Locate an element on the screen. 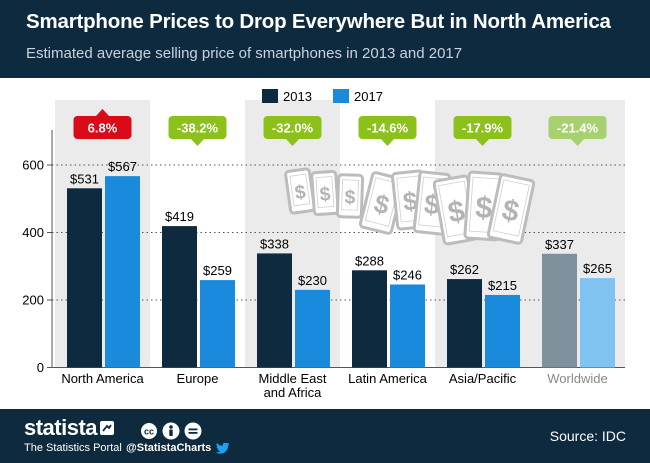  cc-icon: cc is located at coordinates (149, 431).